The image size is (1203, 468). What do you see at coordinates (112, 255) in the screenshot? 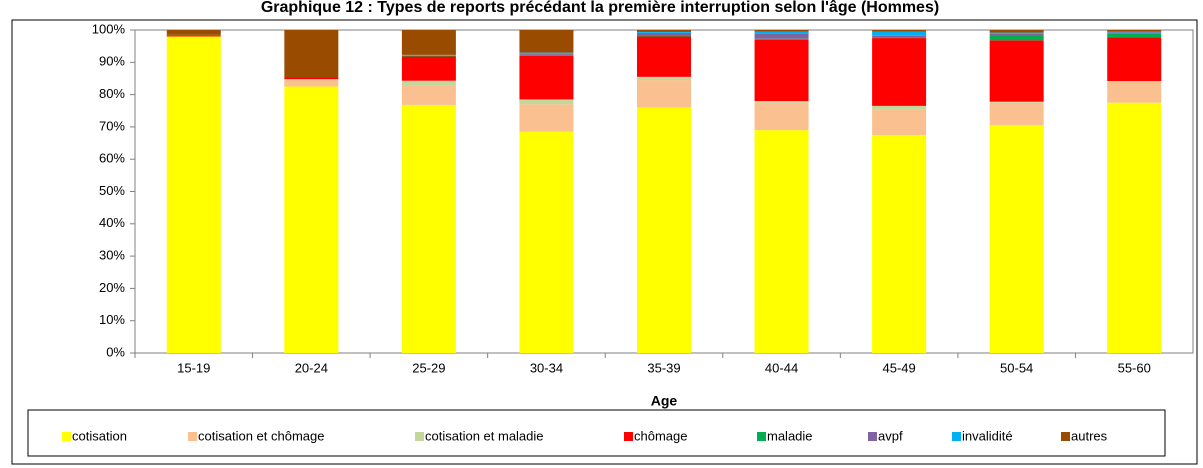
I see `y-tick-label: 30%` at bounding box center [112, 255].